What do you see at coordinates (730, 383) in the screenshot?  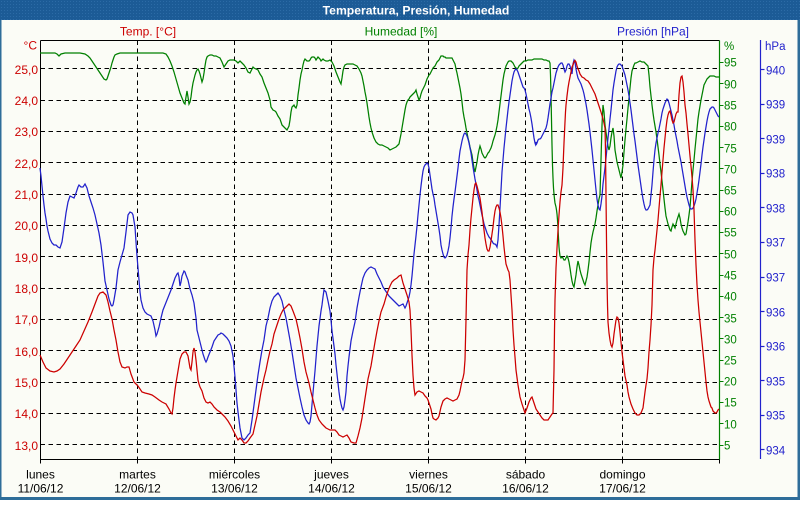 I see `svg-text: 20` at bounding box center [730, 383].